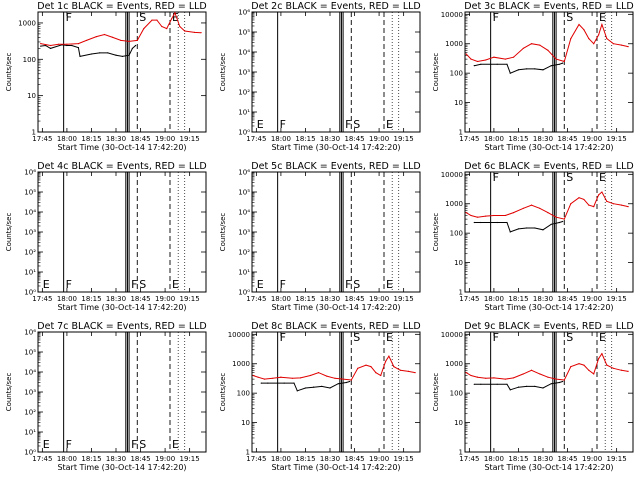 Image resolution: width=640 pixels, height=480 pixels. Describe the element at coordinates (244, 113) in the screenshot. I see `y-tick-label: 10¹` at that location.